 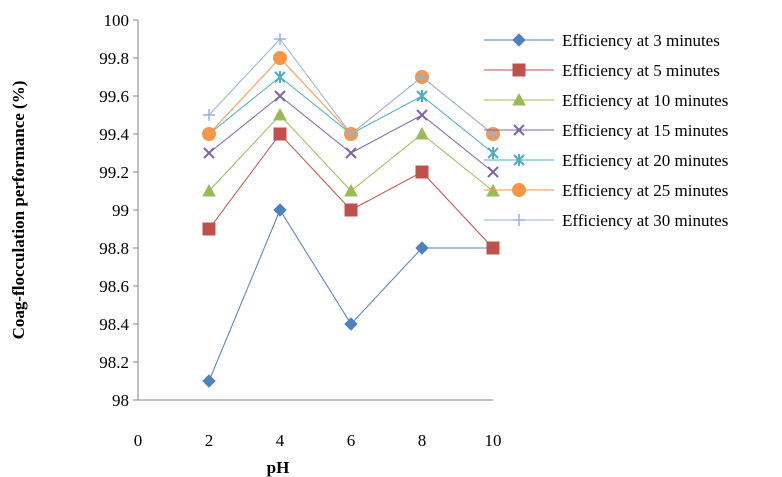 What do you see at coordinates (117, 20) in the screenshot?
I see `y-tick-label: 100` at bounding box center [117, 20].